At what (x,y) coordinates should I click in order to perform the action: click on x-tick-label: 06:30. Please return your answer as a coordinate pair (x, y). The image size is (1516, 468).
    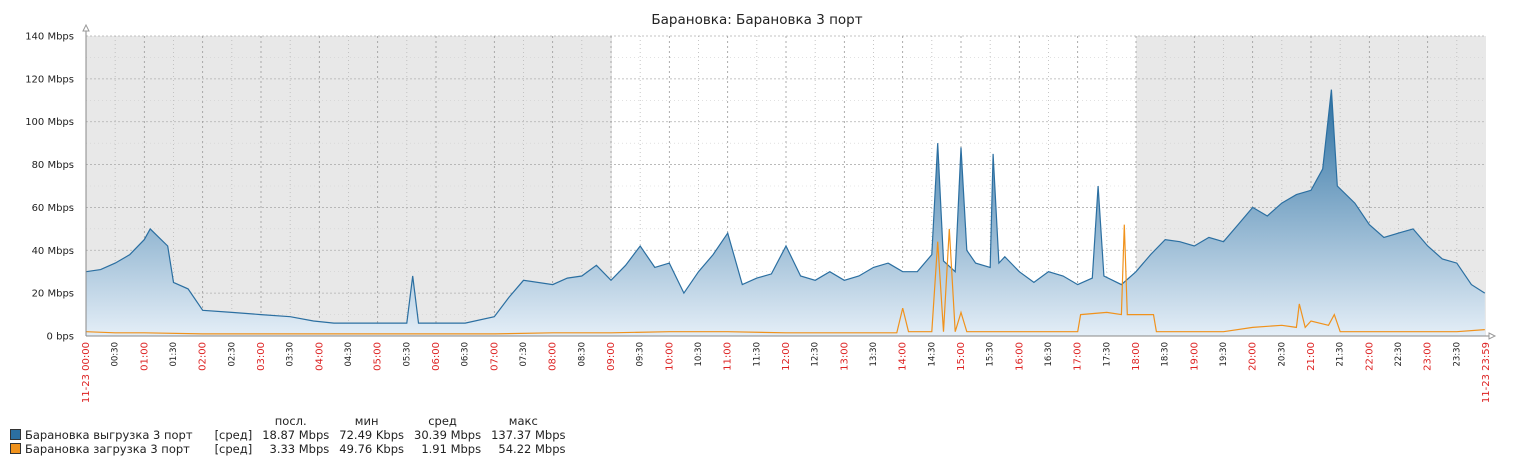
    Looking at the image, I should click on (466, 354).